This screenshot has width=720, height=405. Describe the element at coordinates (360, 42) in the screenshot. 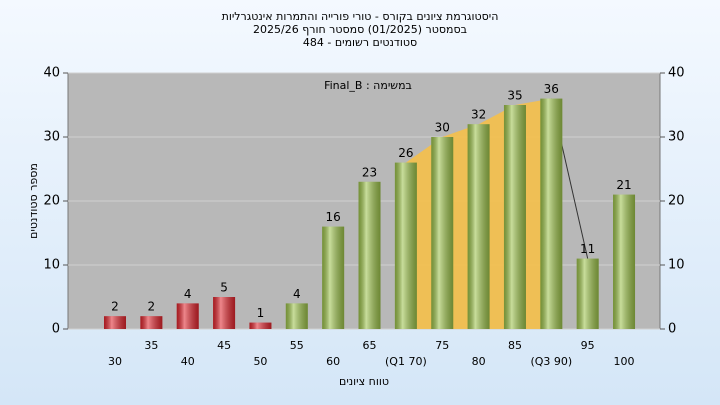

I see `chart-subtitle: 484 - סטודנטים רשומים` at that location.